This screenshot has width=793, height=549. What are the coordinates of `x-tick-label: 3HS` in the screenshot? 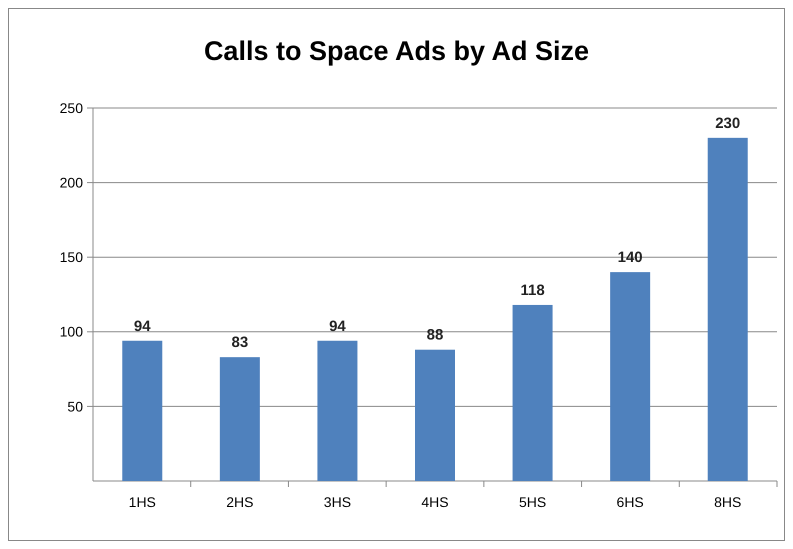 It's located at (338, 502).